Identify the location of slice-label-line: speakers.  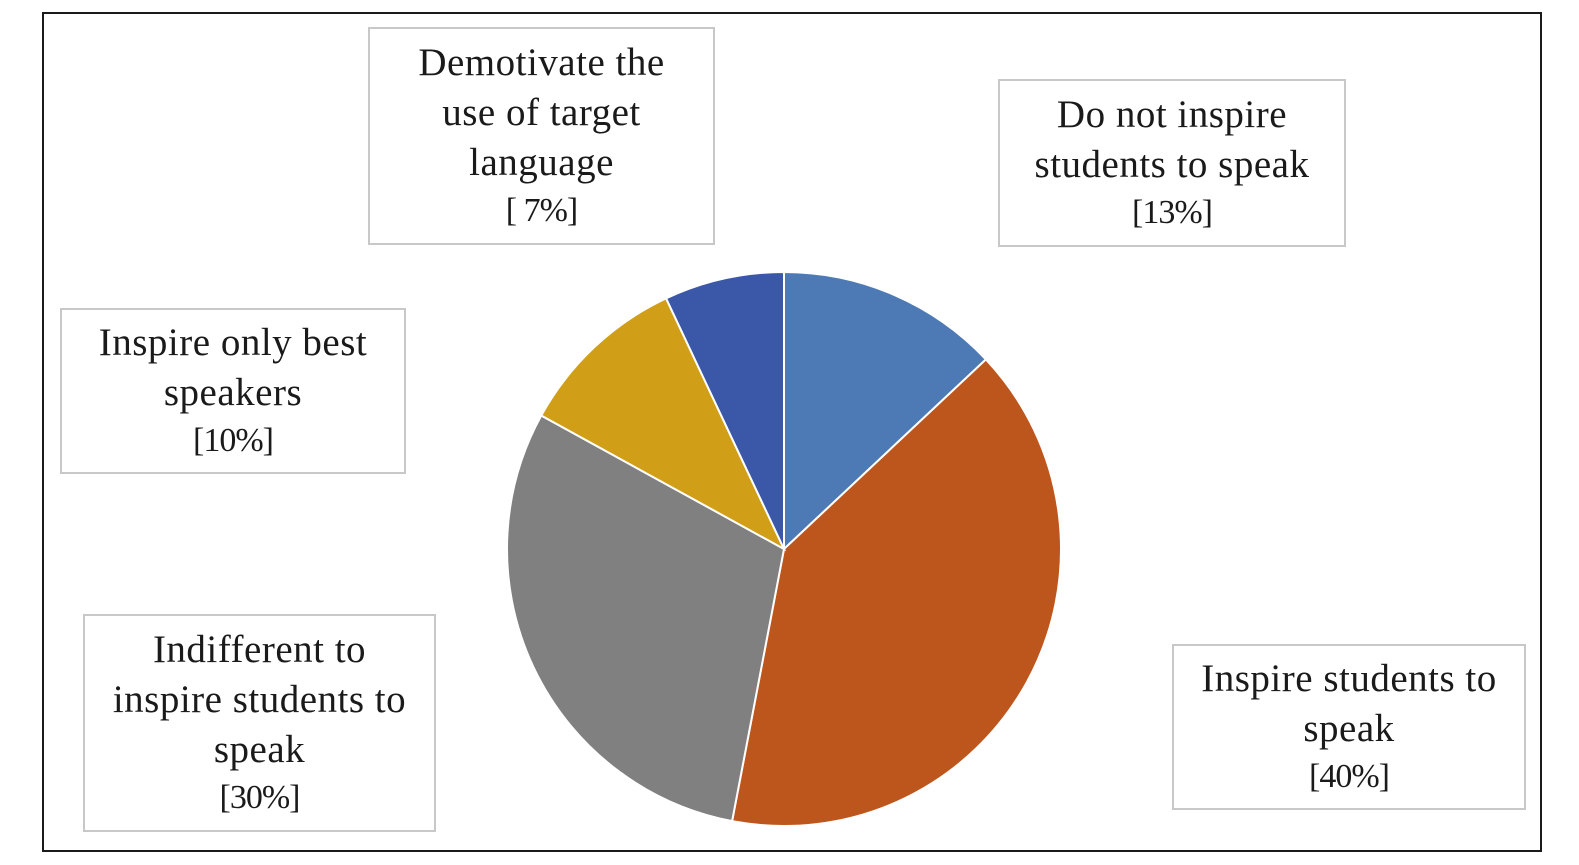
(233, 392).